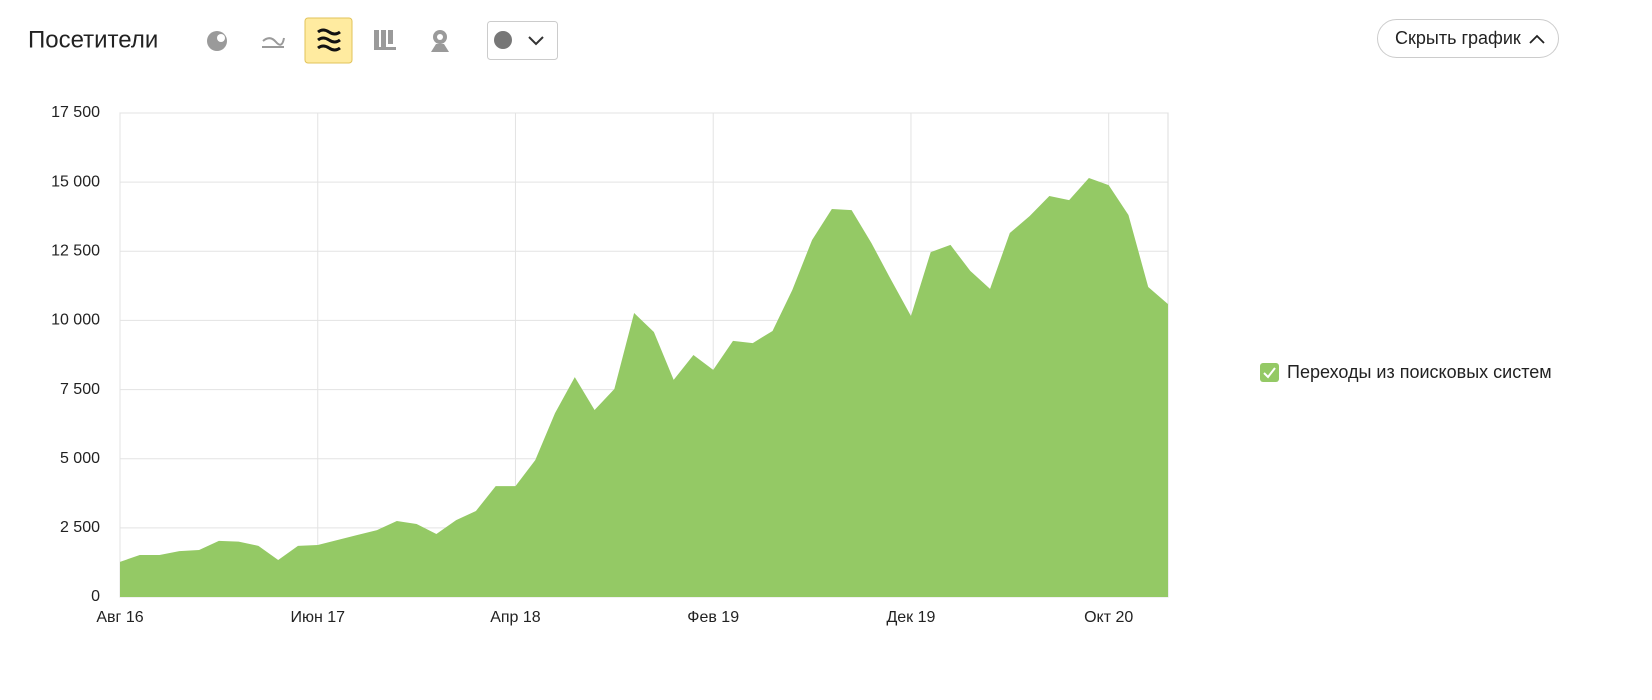 The width and height of the screenshot is (1652, 700). What do you see at coordinates (328, 40) in the screenshot?
I see `area-button` at bounding box center [328, 40].